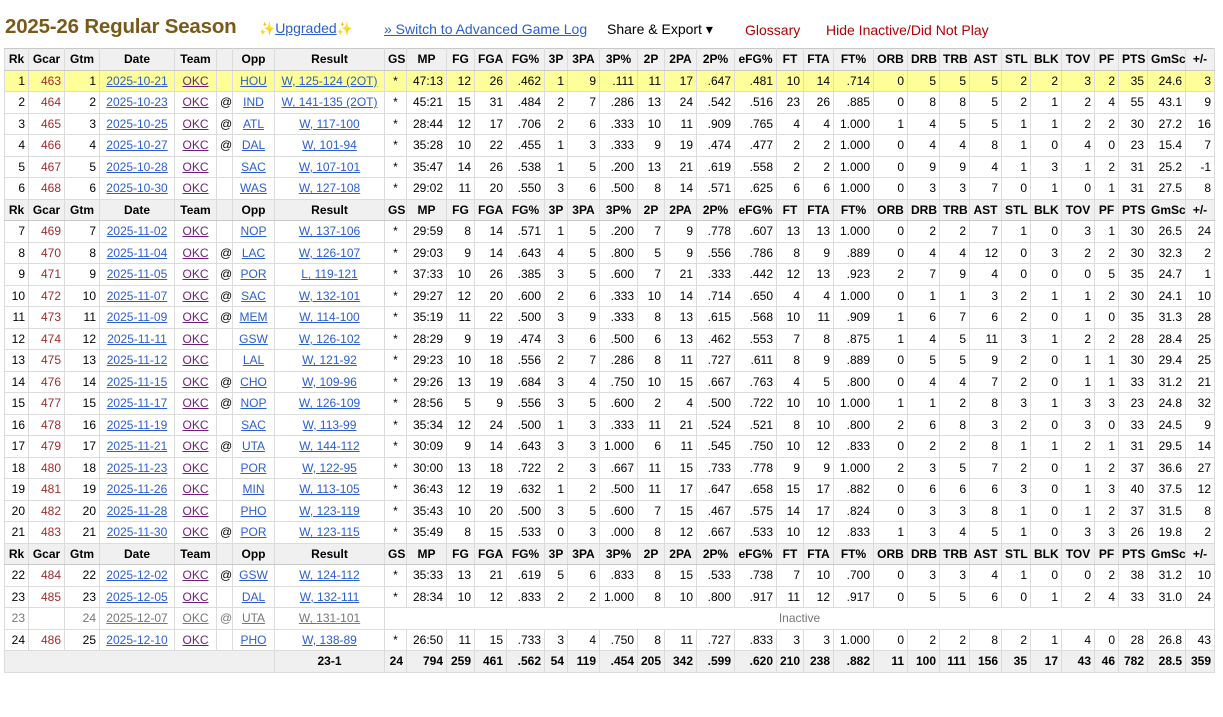 The image size is (1223, 717). I want to click on table-cell: 2025-11-19, so click(137, 424).